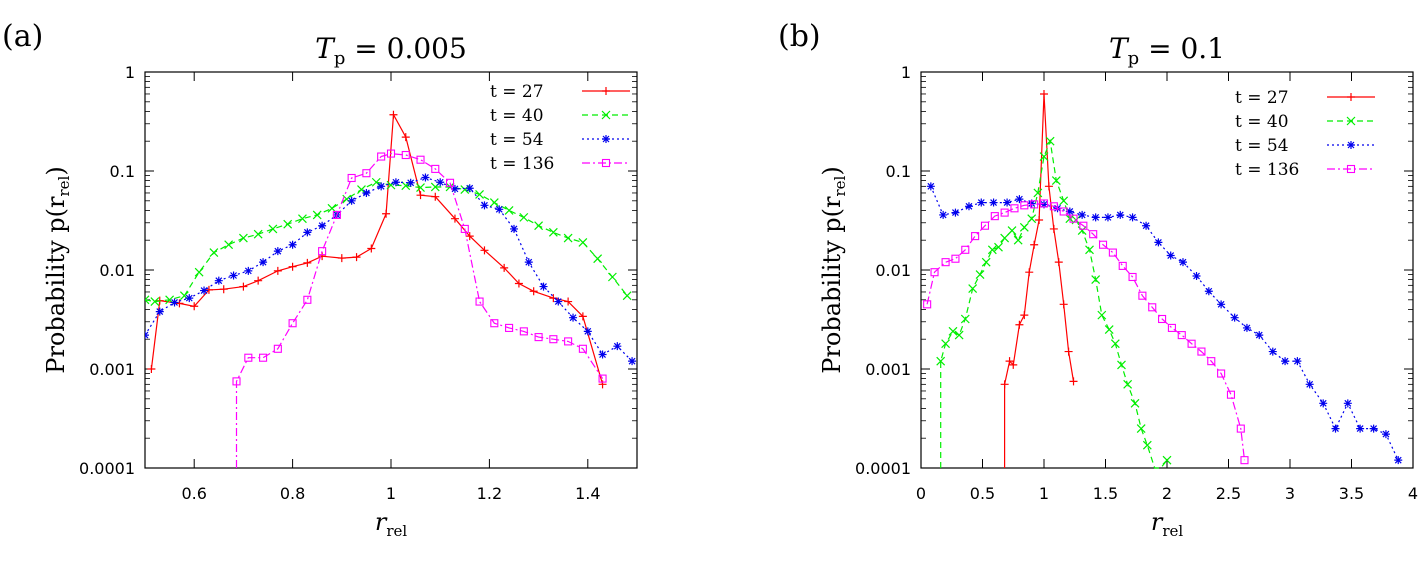 This screenshot has width=1421, height=562. I want to click on y-axis-label-subscript: rel, so click(64, 185).